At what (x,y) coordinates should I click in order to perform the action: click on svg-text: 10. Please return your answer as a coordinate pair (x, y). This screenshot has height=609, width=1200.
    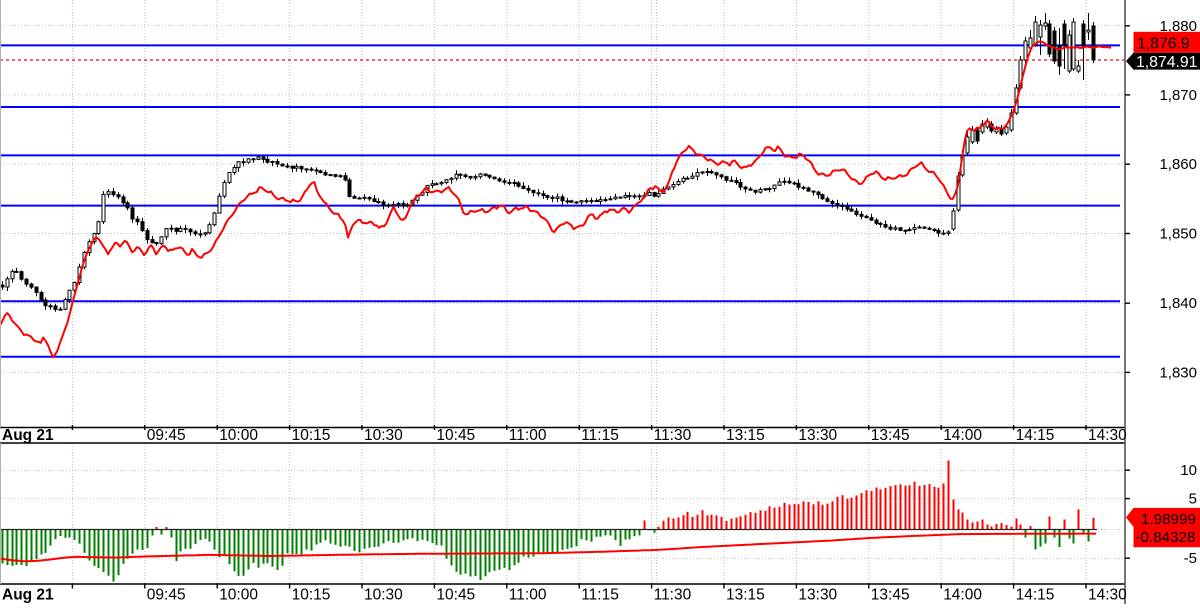
    Looking at the image, I should click on (1188, 470).